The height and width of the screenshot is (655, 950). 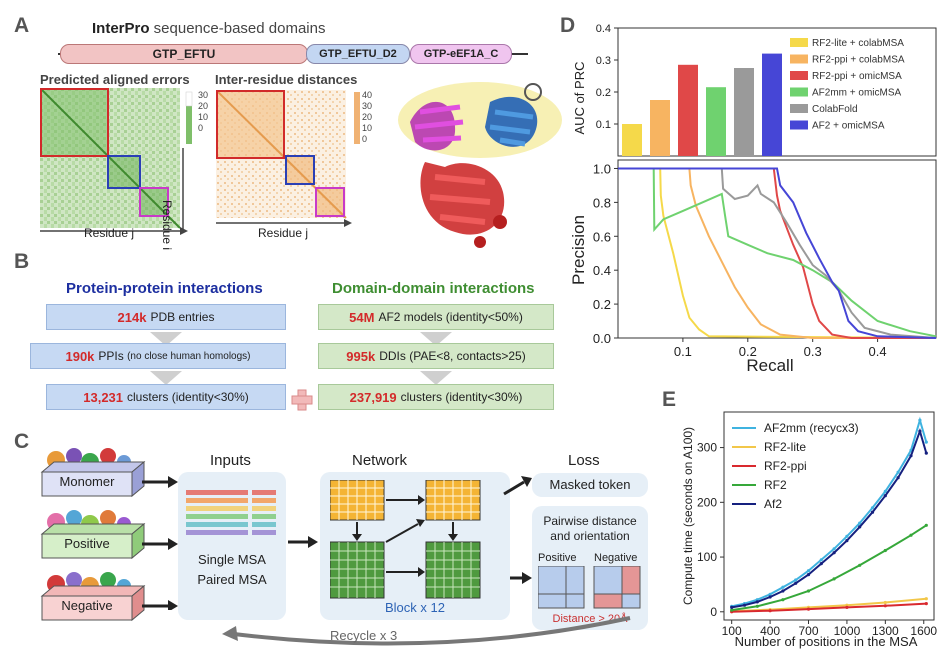 I want to click on e-xtick-label-1: 400, so click(x=770, y=631).